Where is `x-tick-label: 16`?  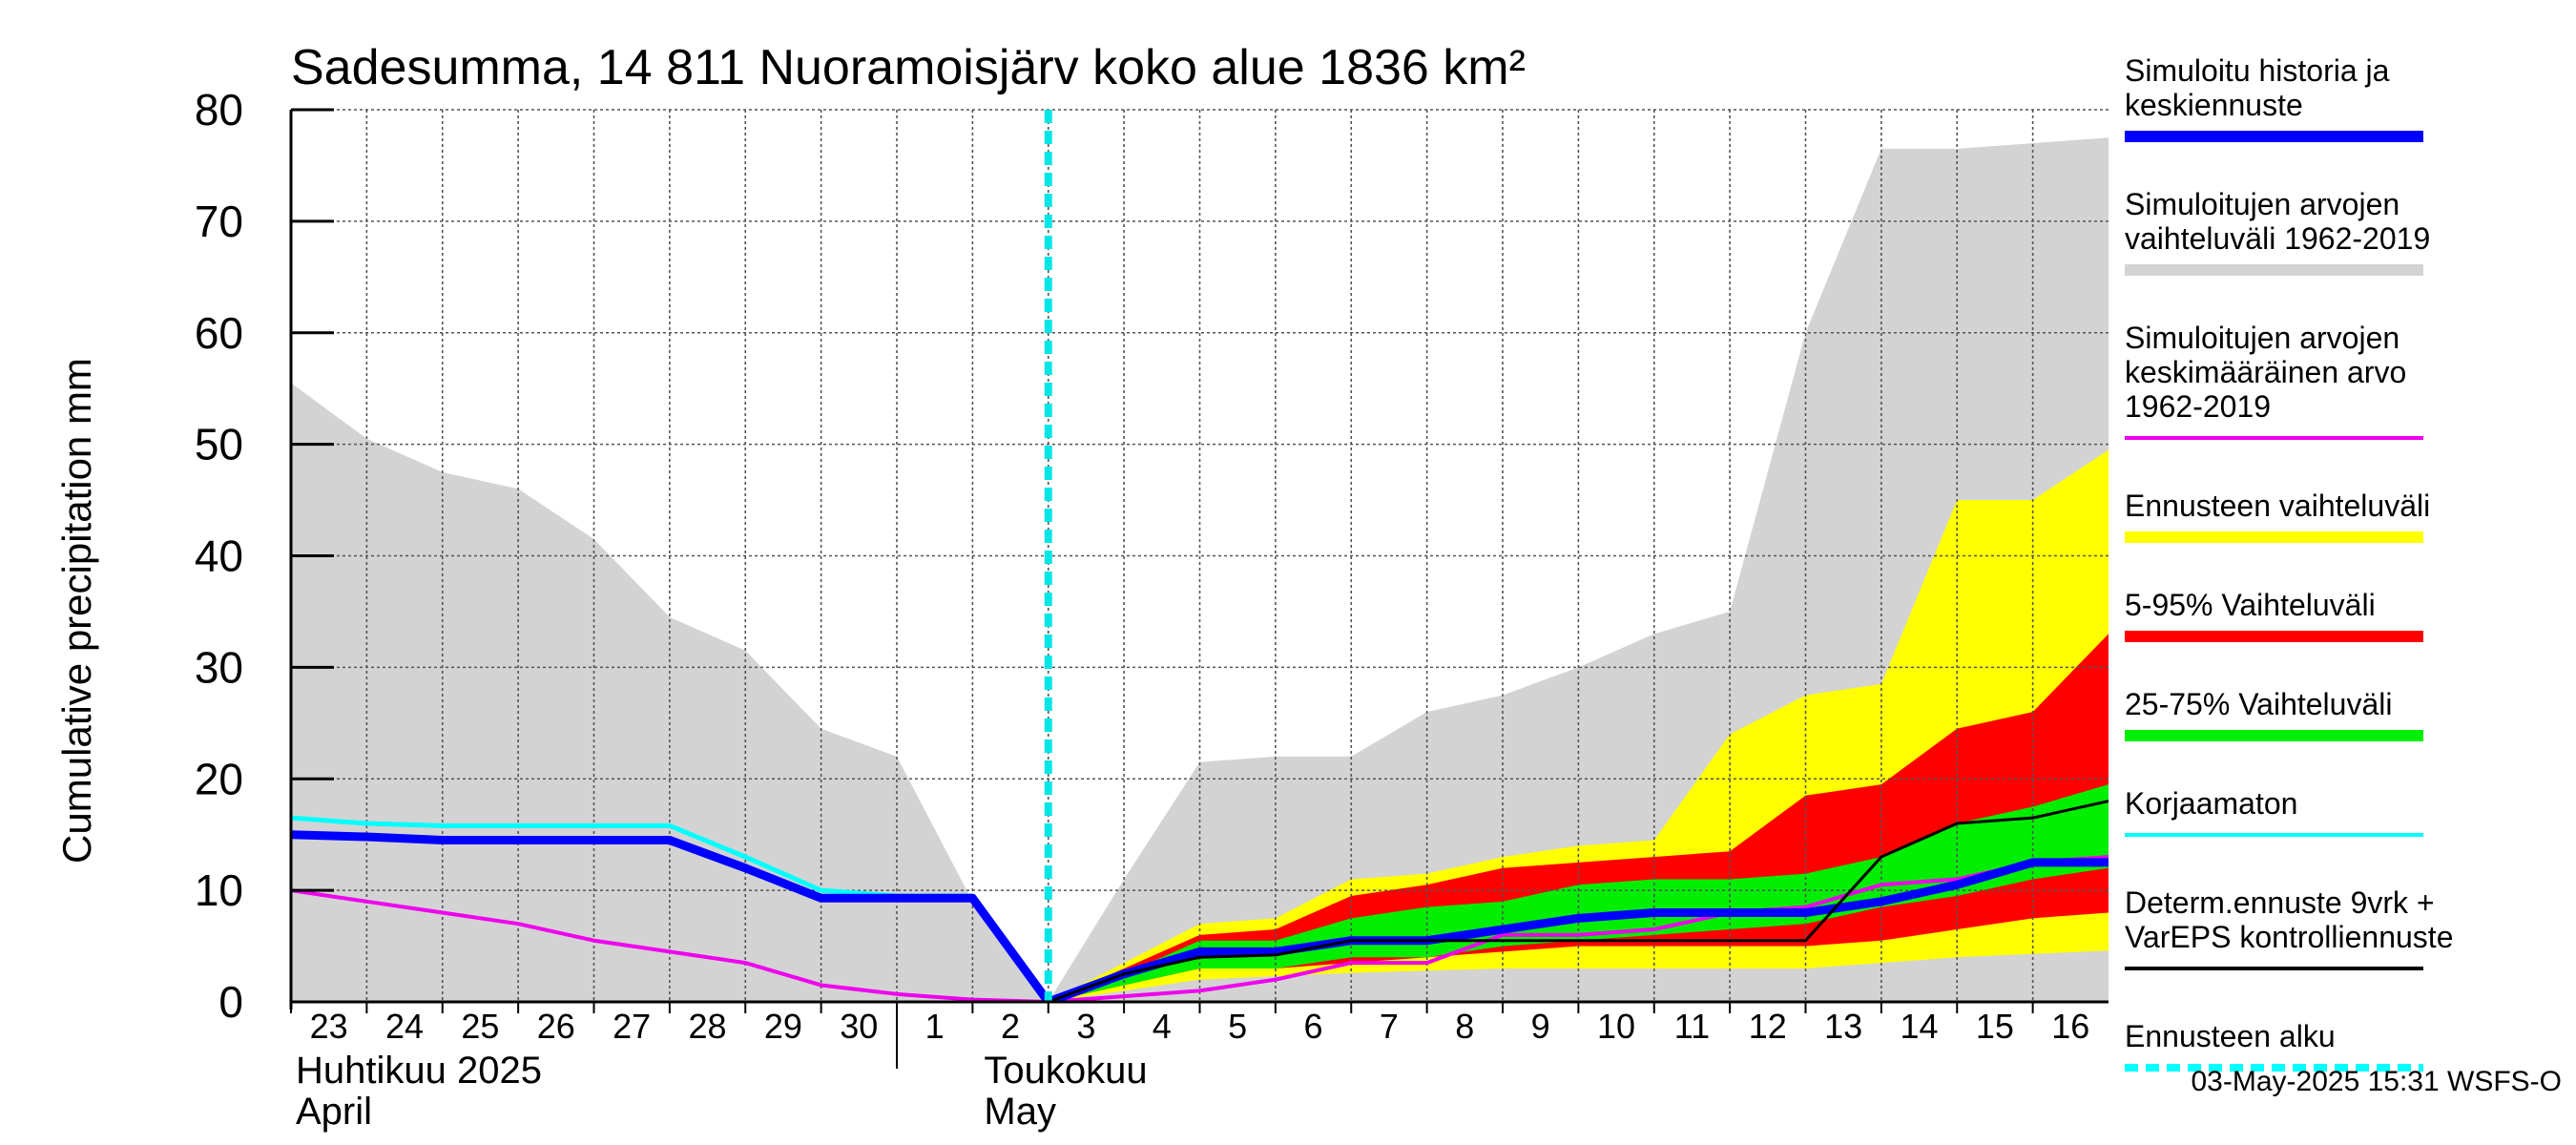 x-tick-label: 16 is located at coordinates (2070, 1026).